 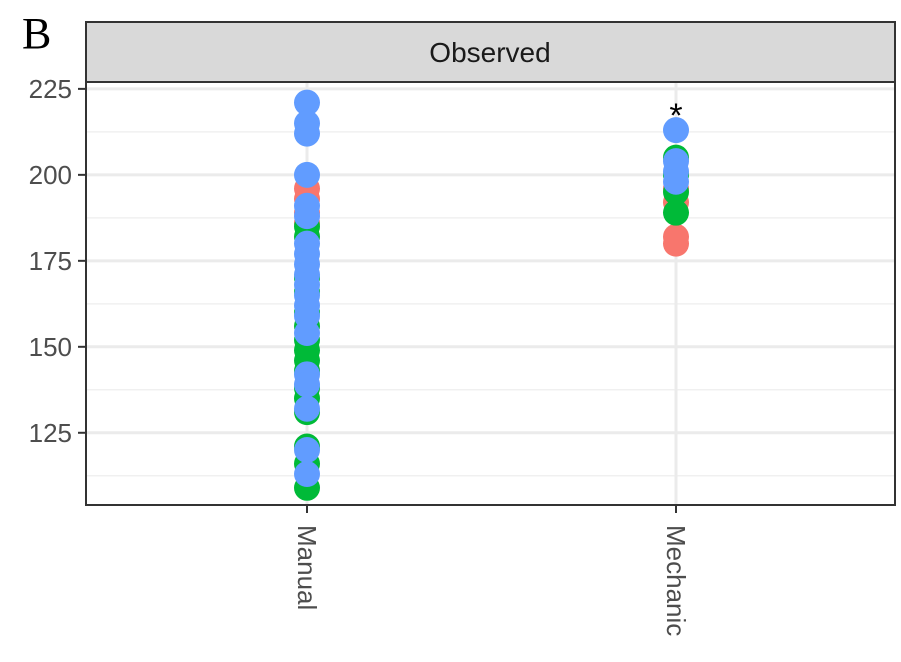 I want to click on panel-label: B, so click(x=37, y=33).